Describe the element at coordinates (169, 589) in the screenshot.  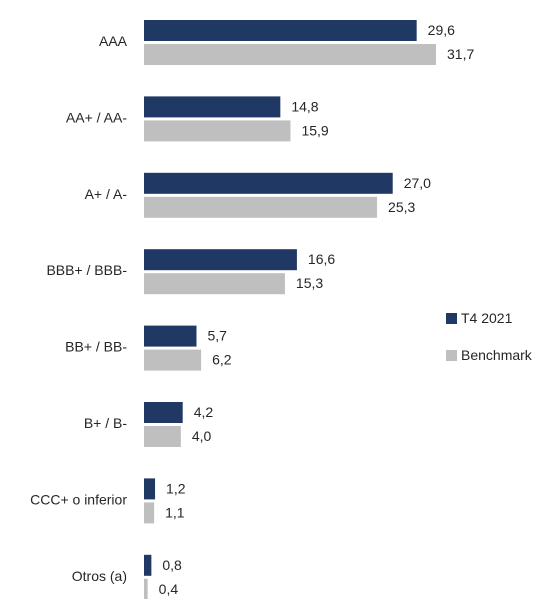
I see `value-label-benchmark-otros-a: 0,4` at that location.